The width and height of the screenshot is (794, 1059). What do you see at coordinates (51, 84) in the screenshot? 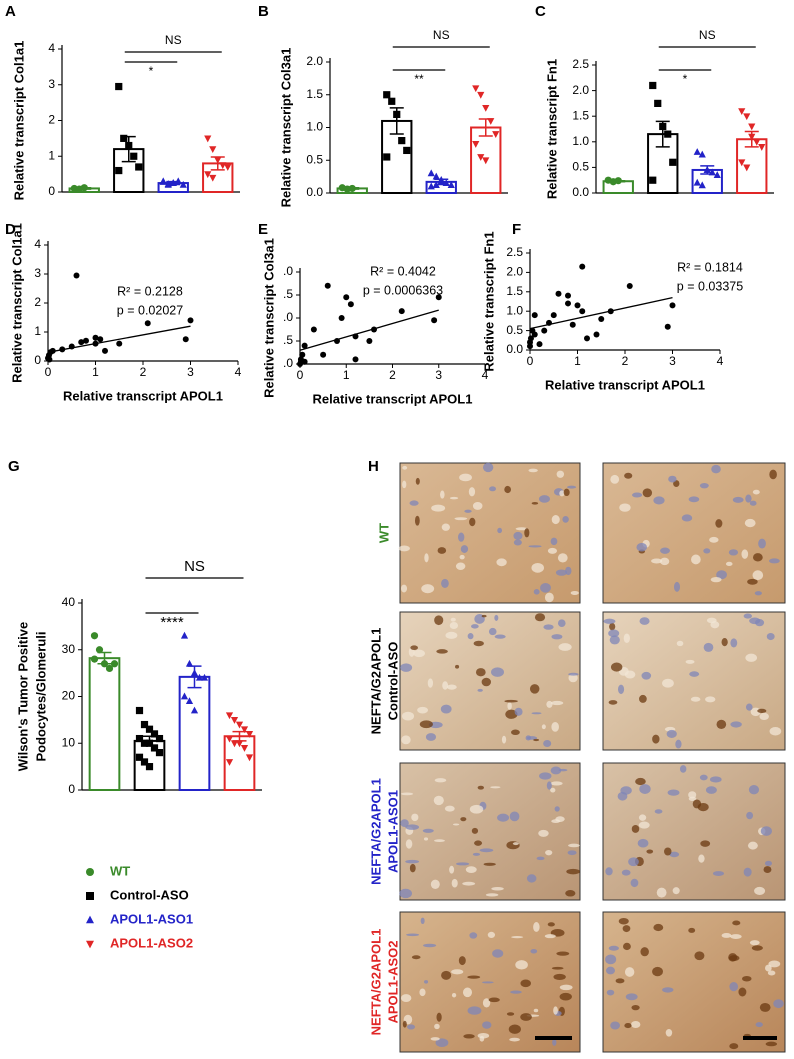
I see `y-tick-label: 3` at bounding box center [51, 84].